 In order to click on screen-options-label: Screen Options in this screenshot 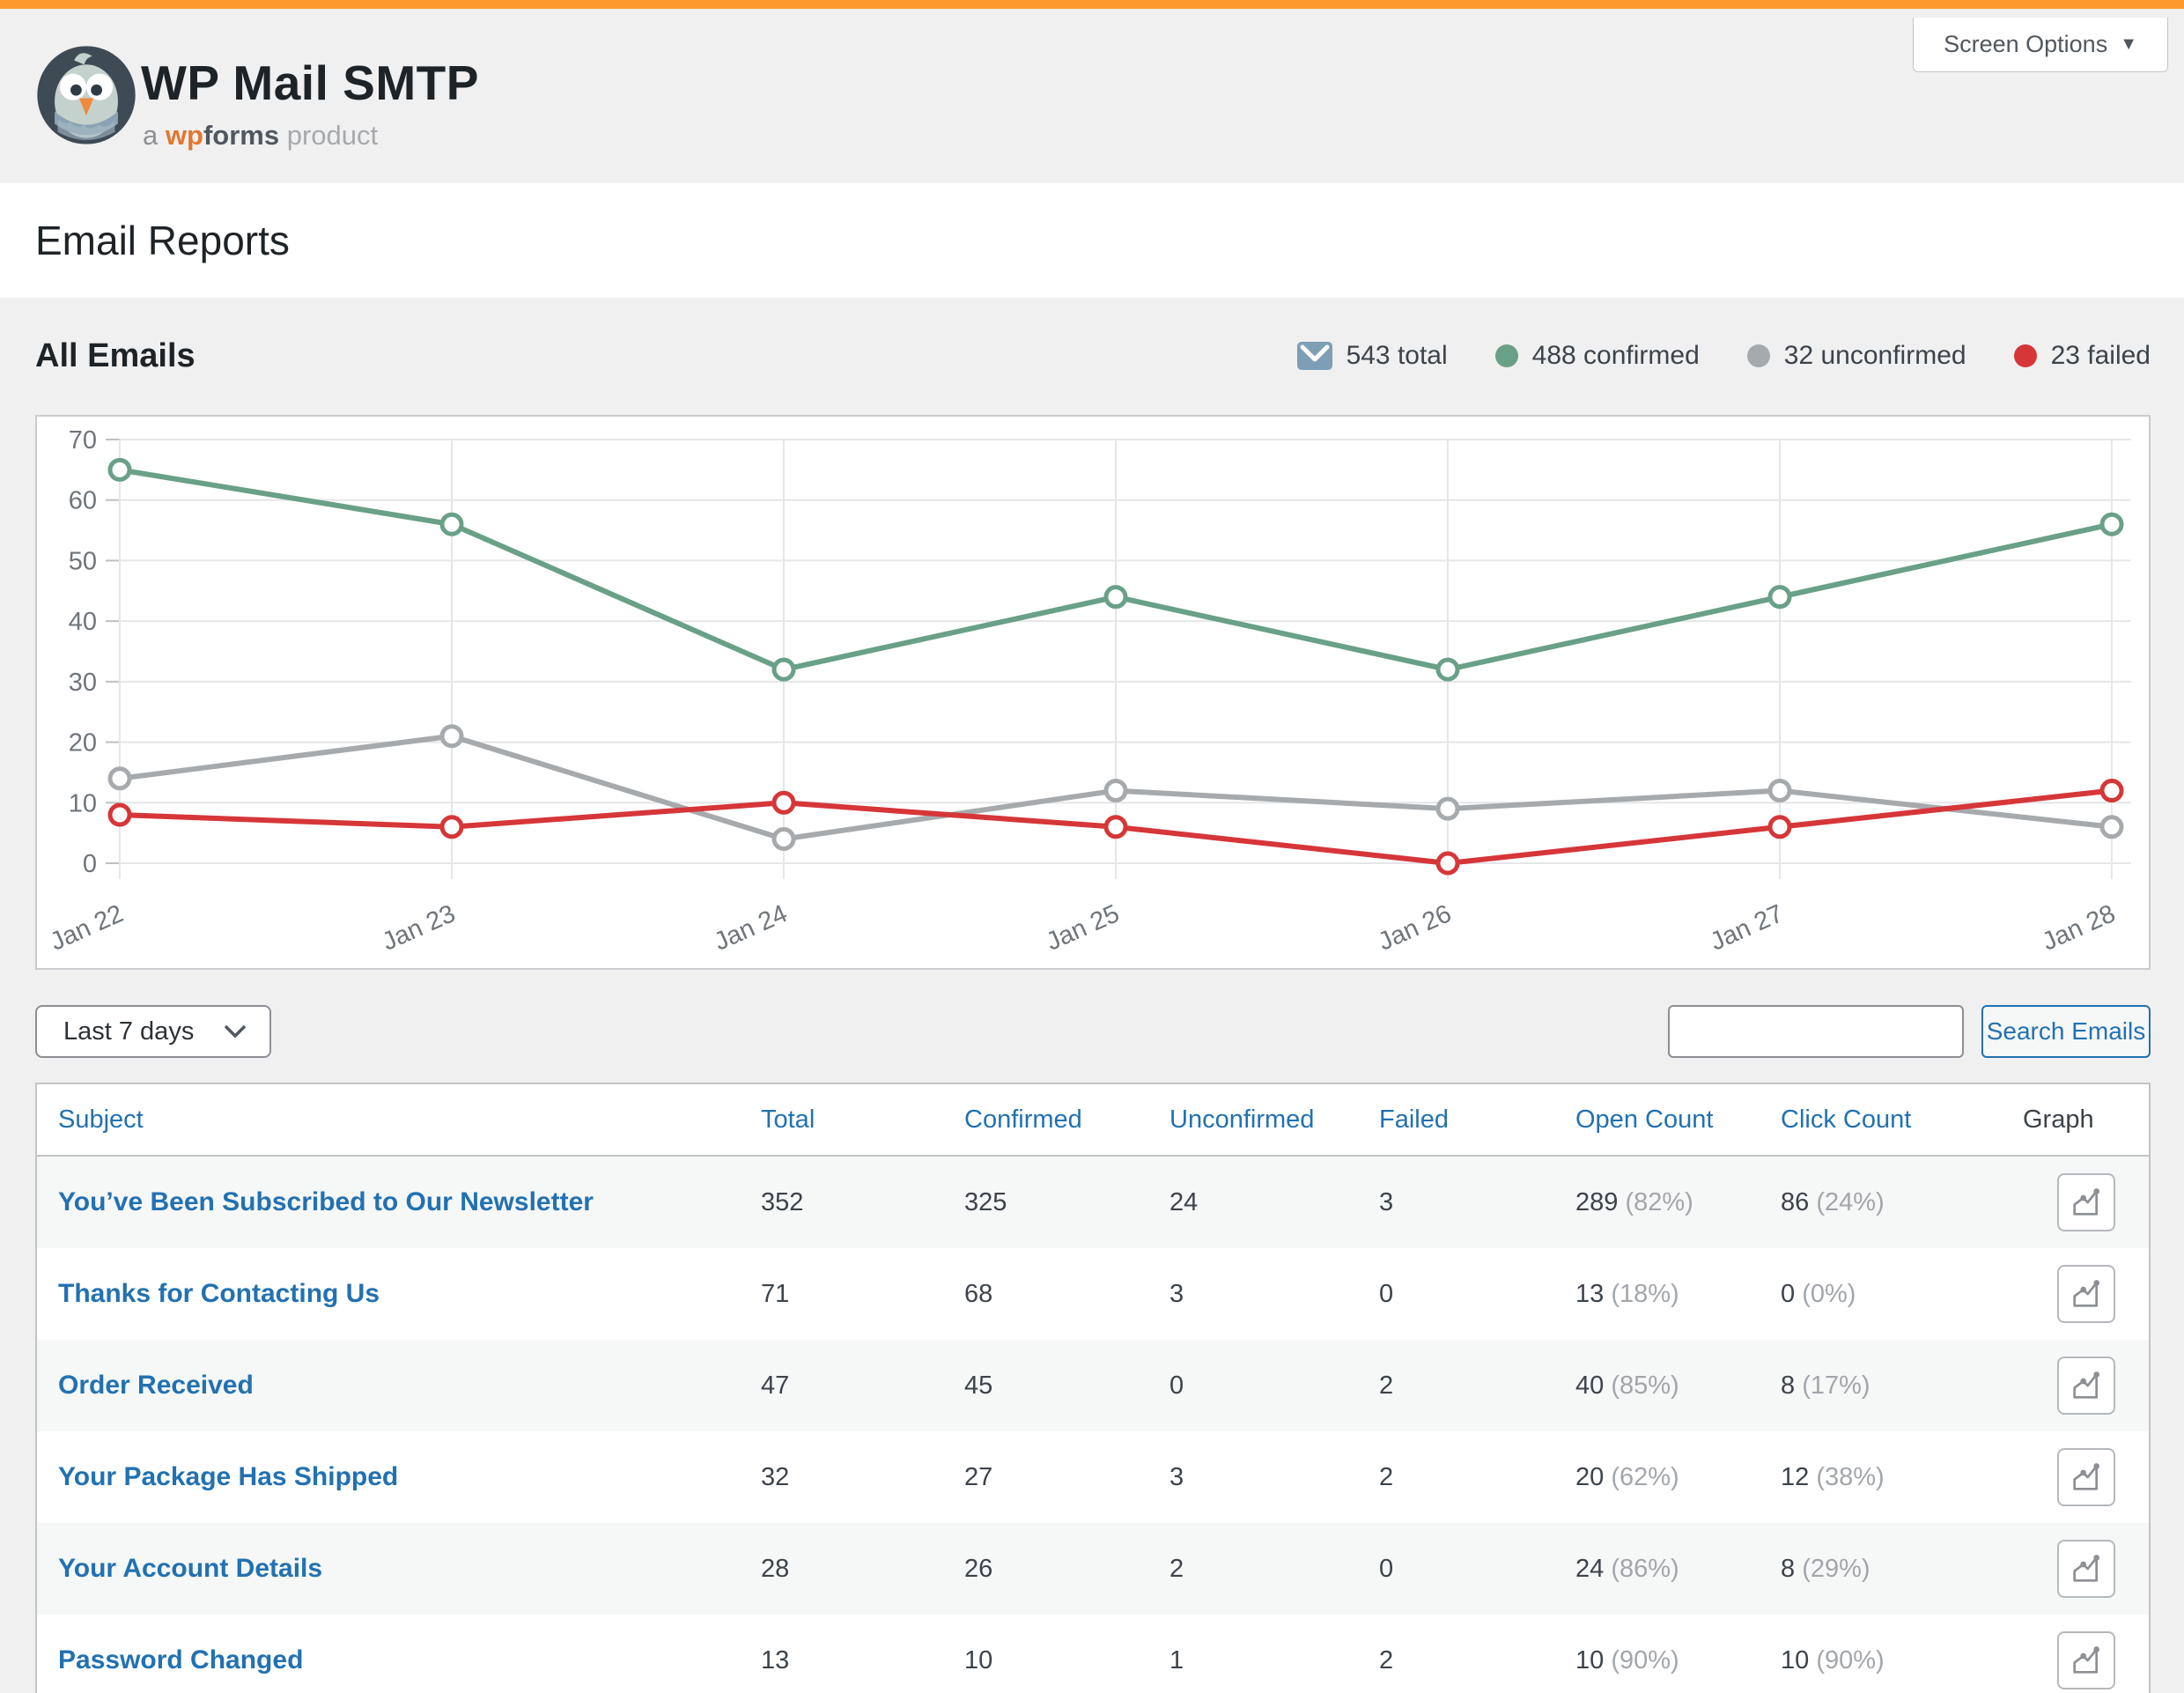, I will do `click(2026, 44)`.